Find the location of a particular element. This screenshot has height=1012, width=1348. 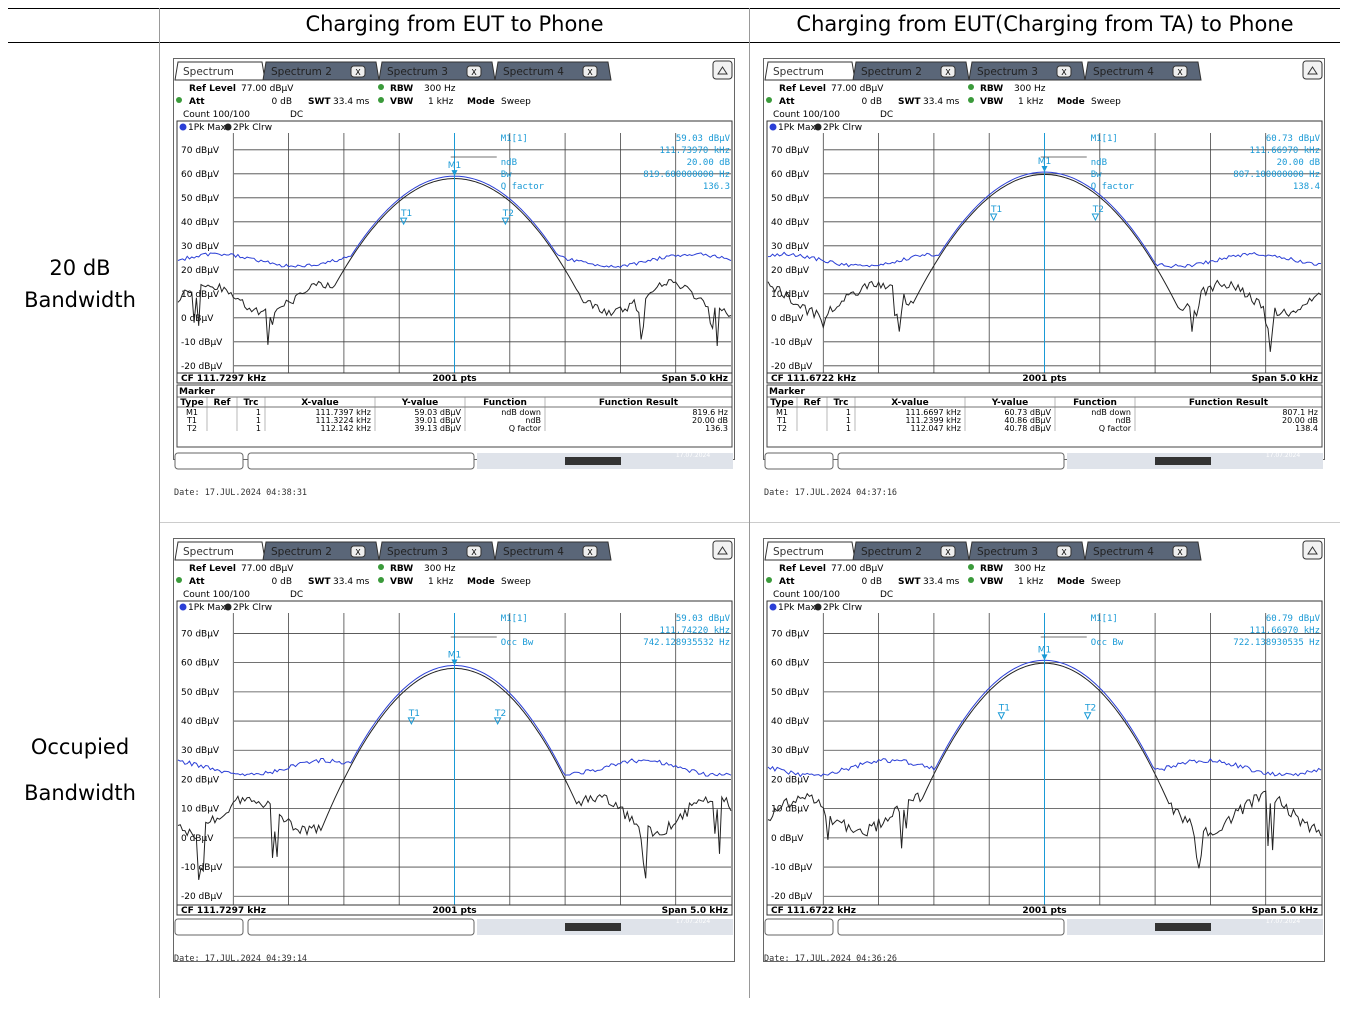

table-col-header: X-value is located at coordinates (909, 403).